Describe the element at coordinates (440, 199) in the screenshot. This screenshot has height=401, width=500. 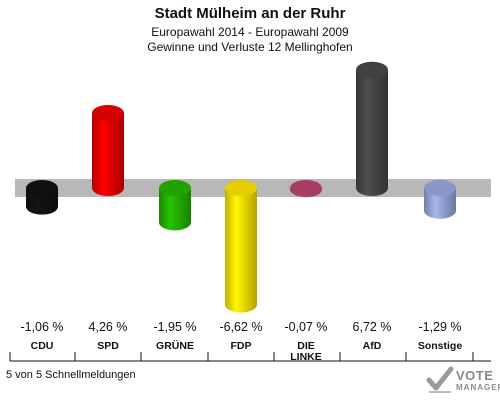
I see `bar-sonstige` at that location.